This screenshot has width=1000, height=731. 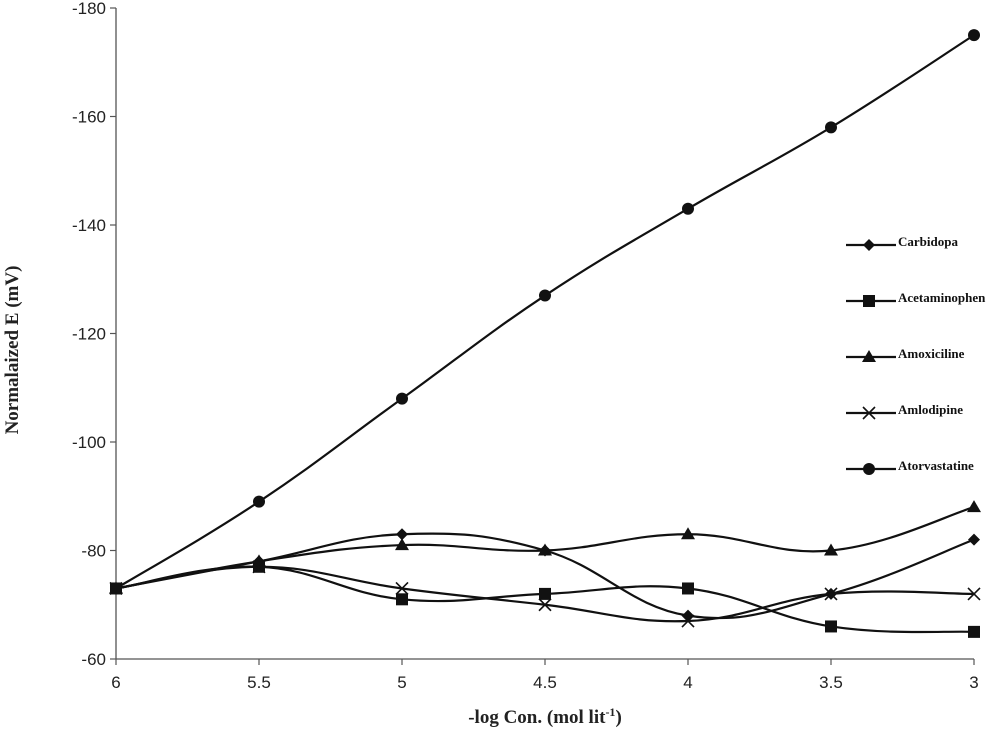 What do you see at coordinates (869, 301) in the screenshot?
I see `legend-marker-acetaminophen` at bounding box center [869, 301].